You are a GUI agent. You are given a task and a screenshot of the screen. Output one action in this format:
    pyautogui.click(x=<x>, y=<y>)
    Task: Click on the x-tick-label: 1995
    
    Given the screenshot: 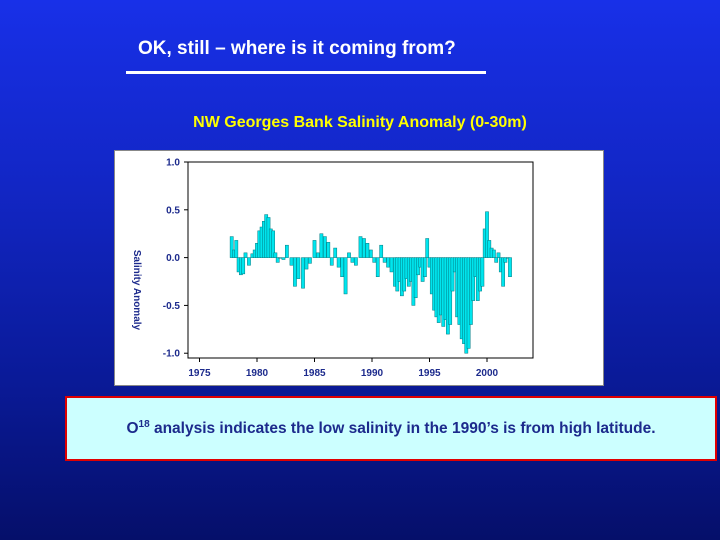 What is the action you would take?
    pyautogui.click(x=429, y=373)
    